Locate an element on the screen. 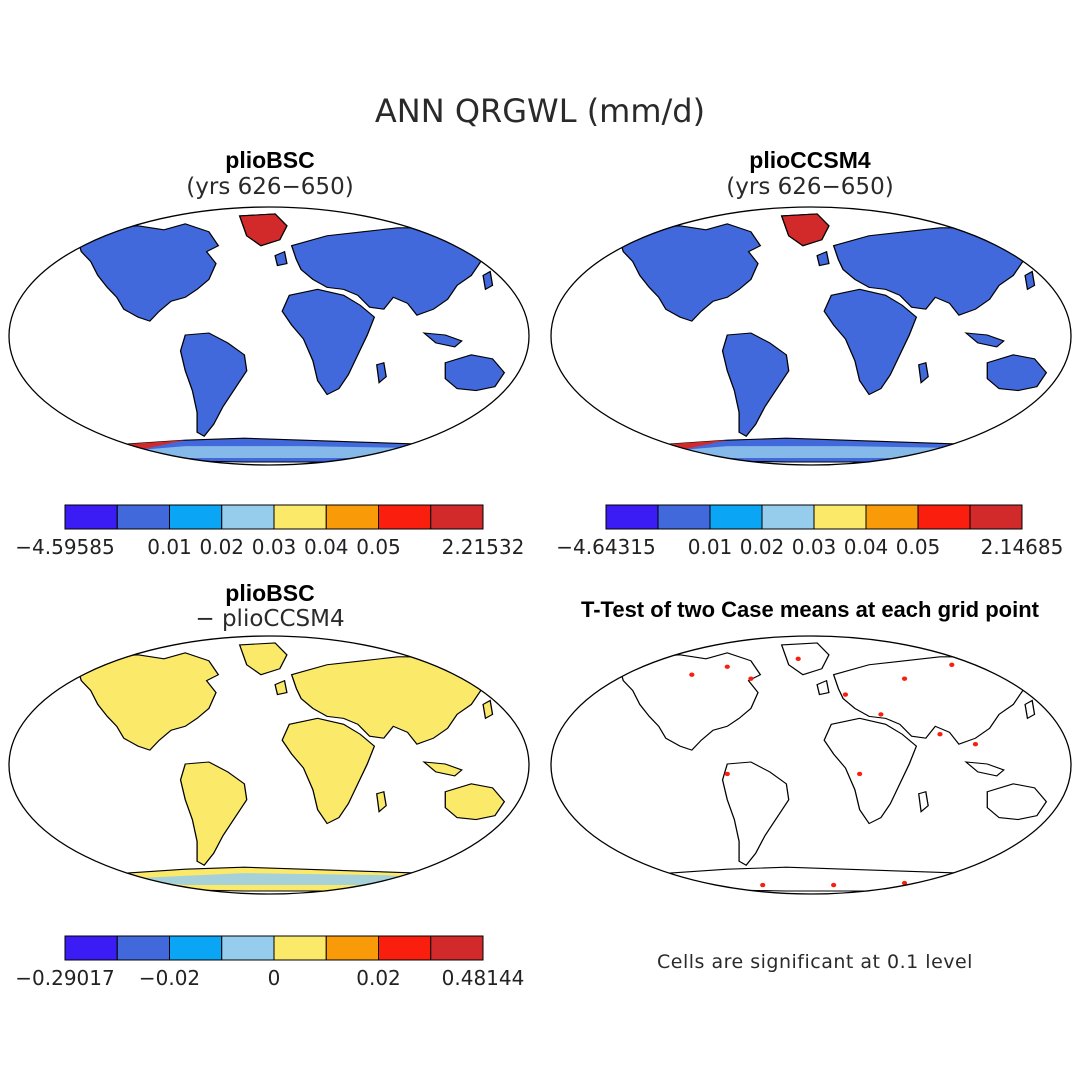 This screenshot has width=1080, height=1080. map-p1 is located at coordinates (269, 336).